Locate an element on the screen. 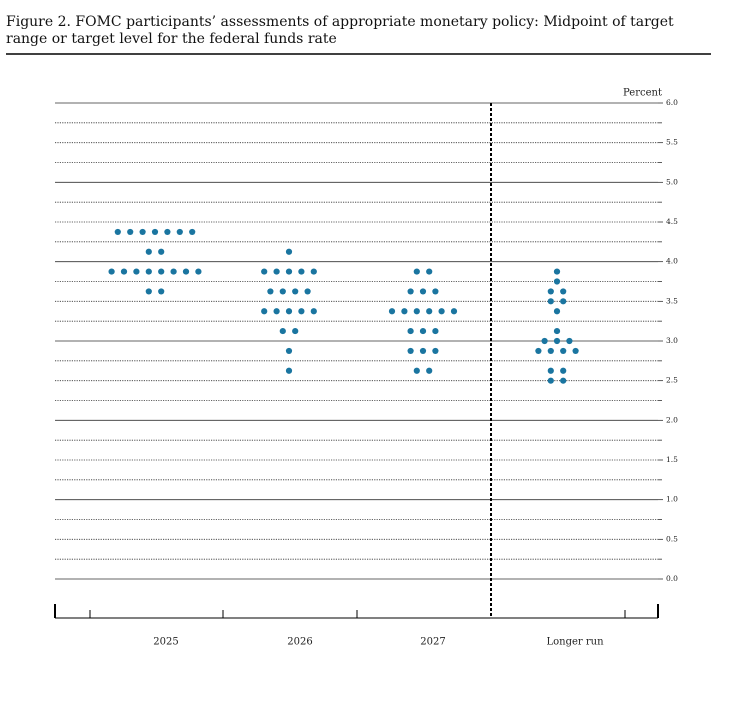 This screenshot has width=740, height=712. y-tick-label: 3.0 is located at coordinates (672, 340).